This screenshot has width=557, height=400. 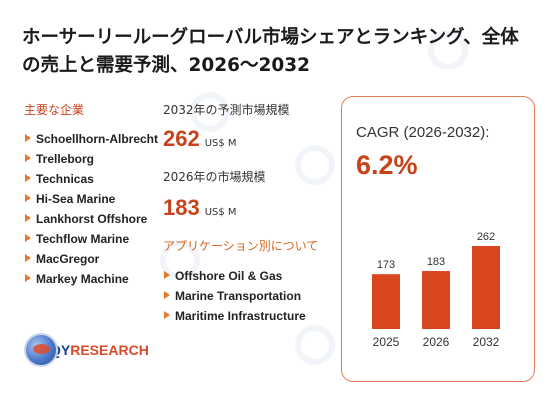 I want to click on list-item: Marine Transportation, so click(x=250, y=296).